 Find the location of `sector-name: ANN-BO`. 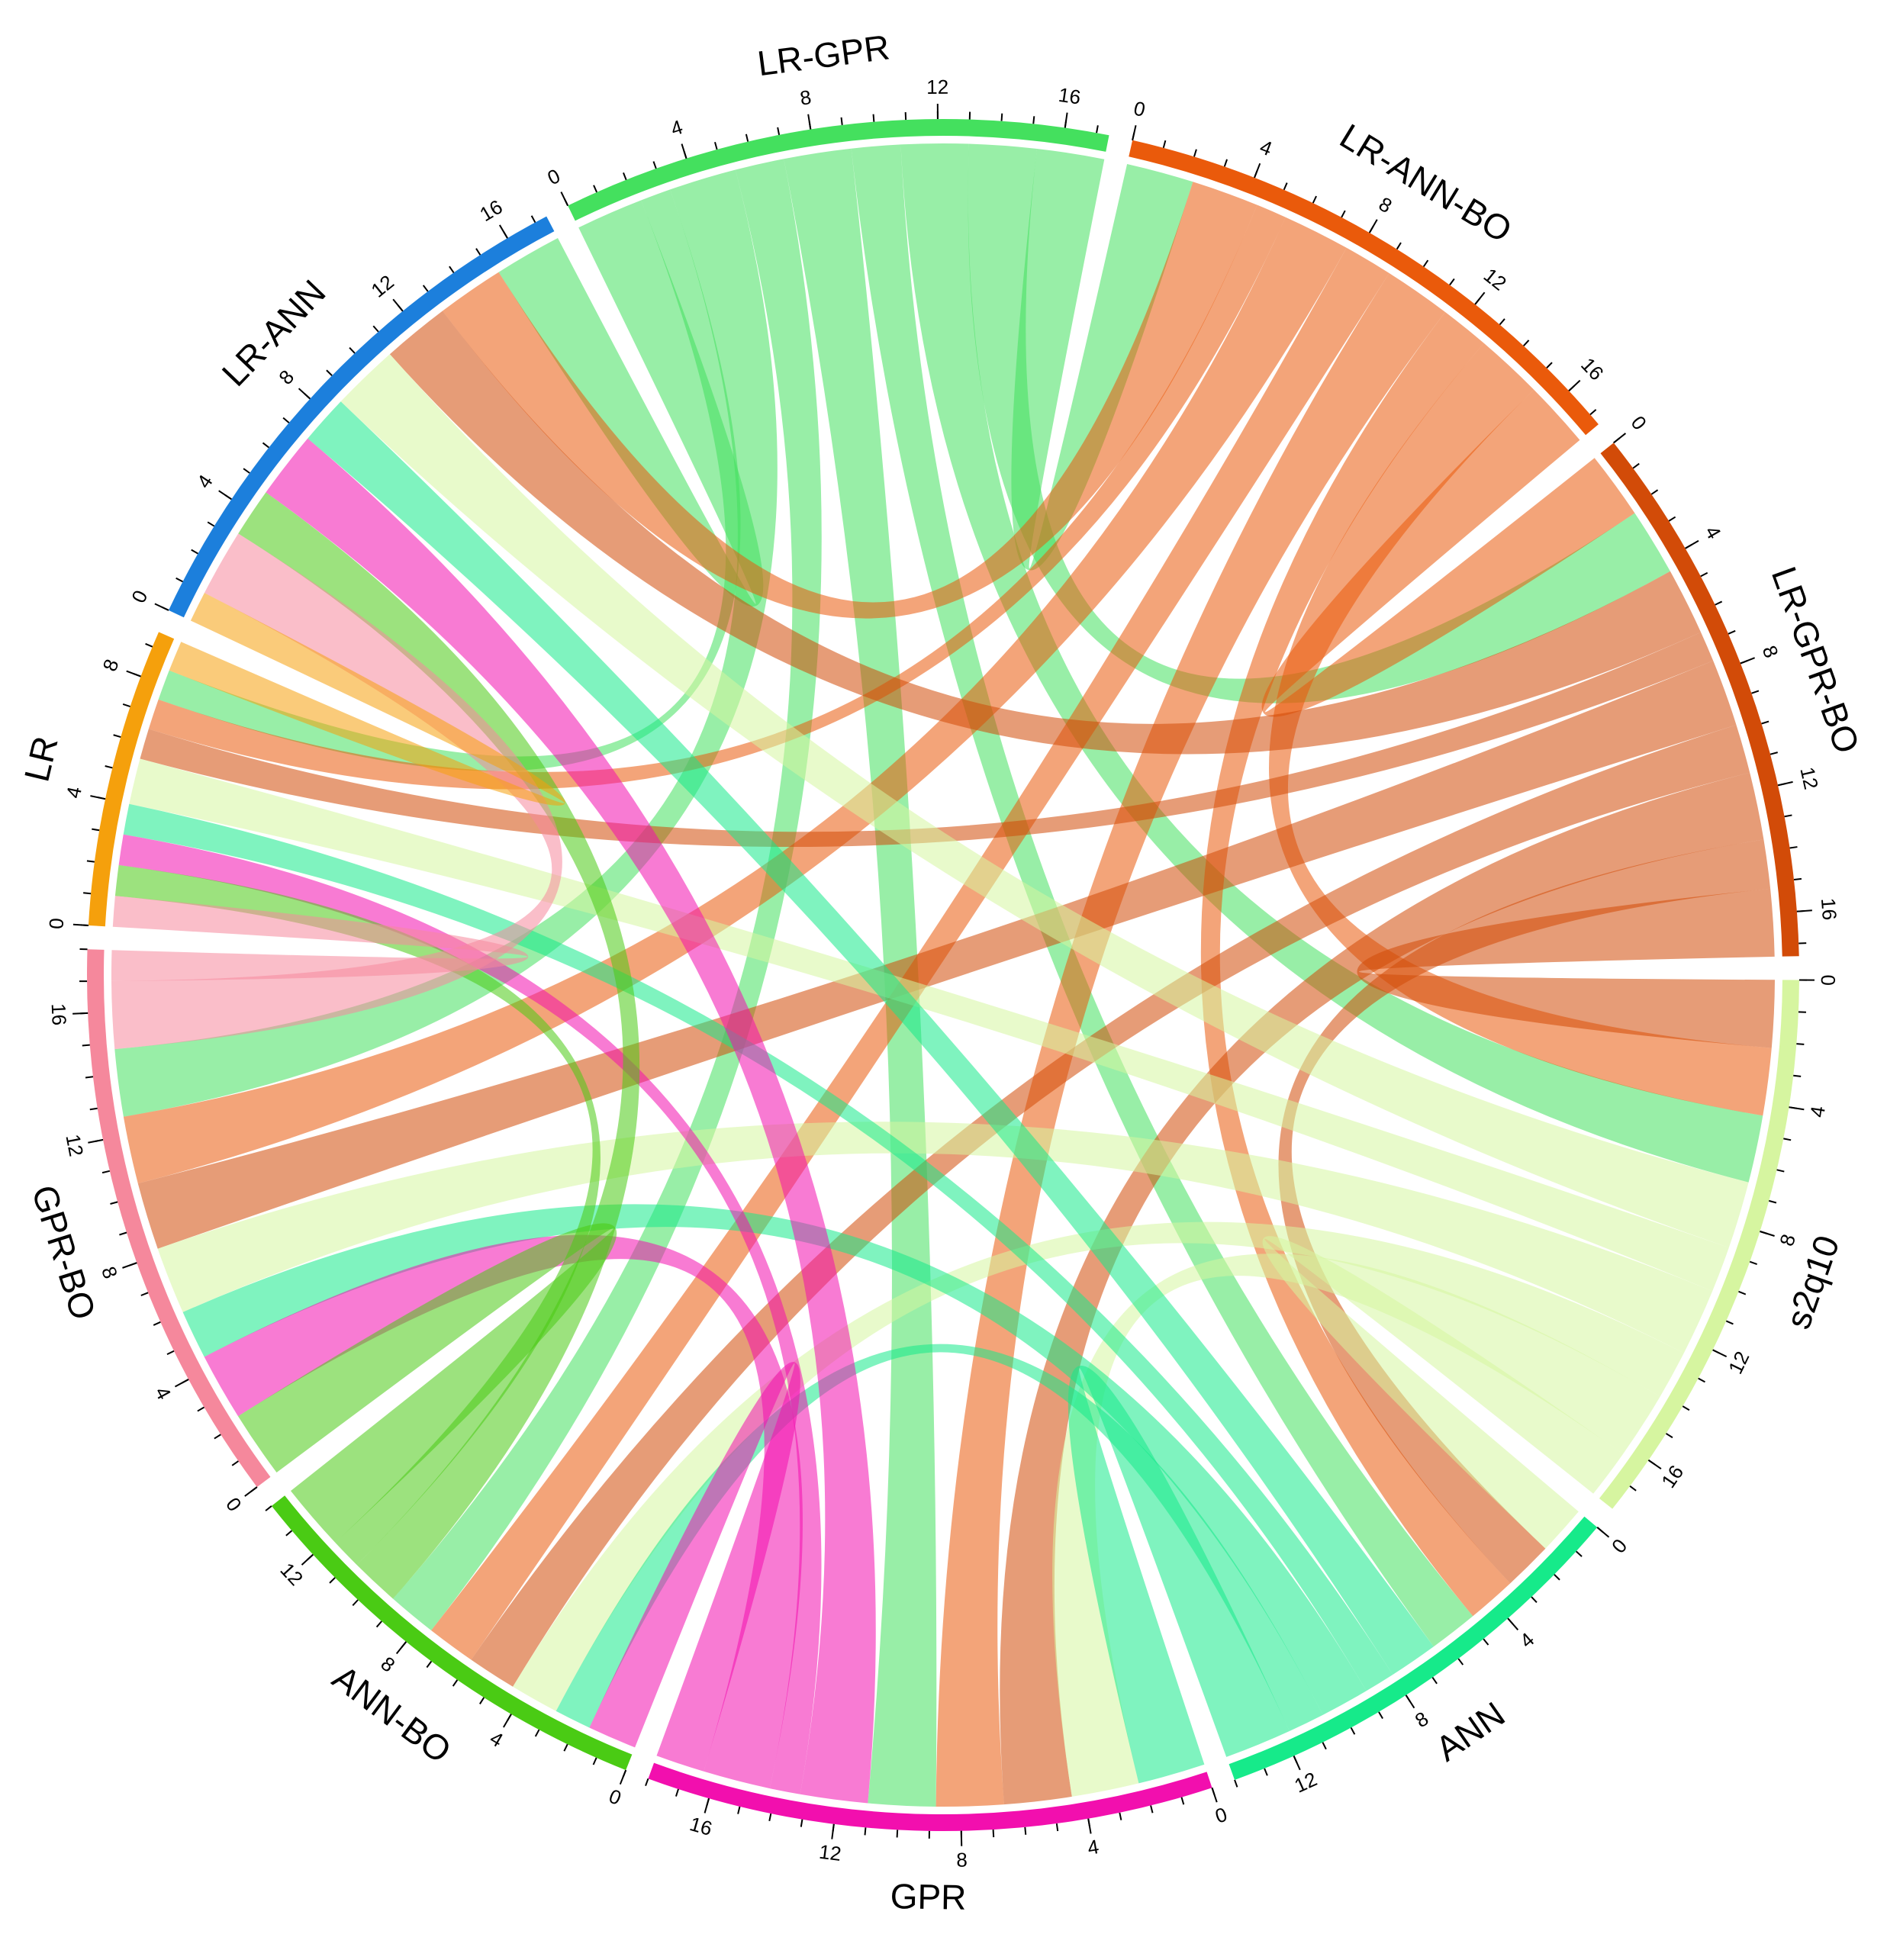

sector-name: ANN-BO is located at coordinates (392, 1714).